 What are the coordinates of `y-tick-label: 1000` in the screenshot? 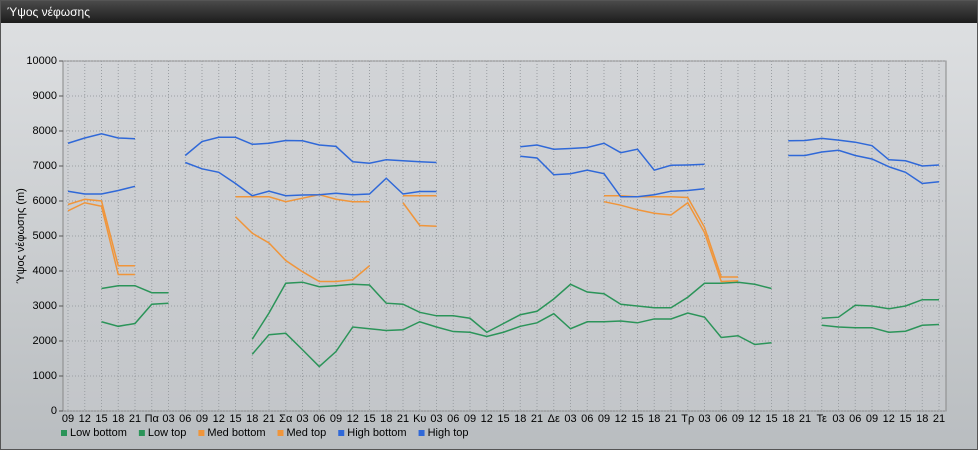 It's located at (45, 376).